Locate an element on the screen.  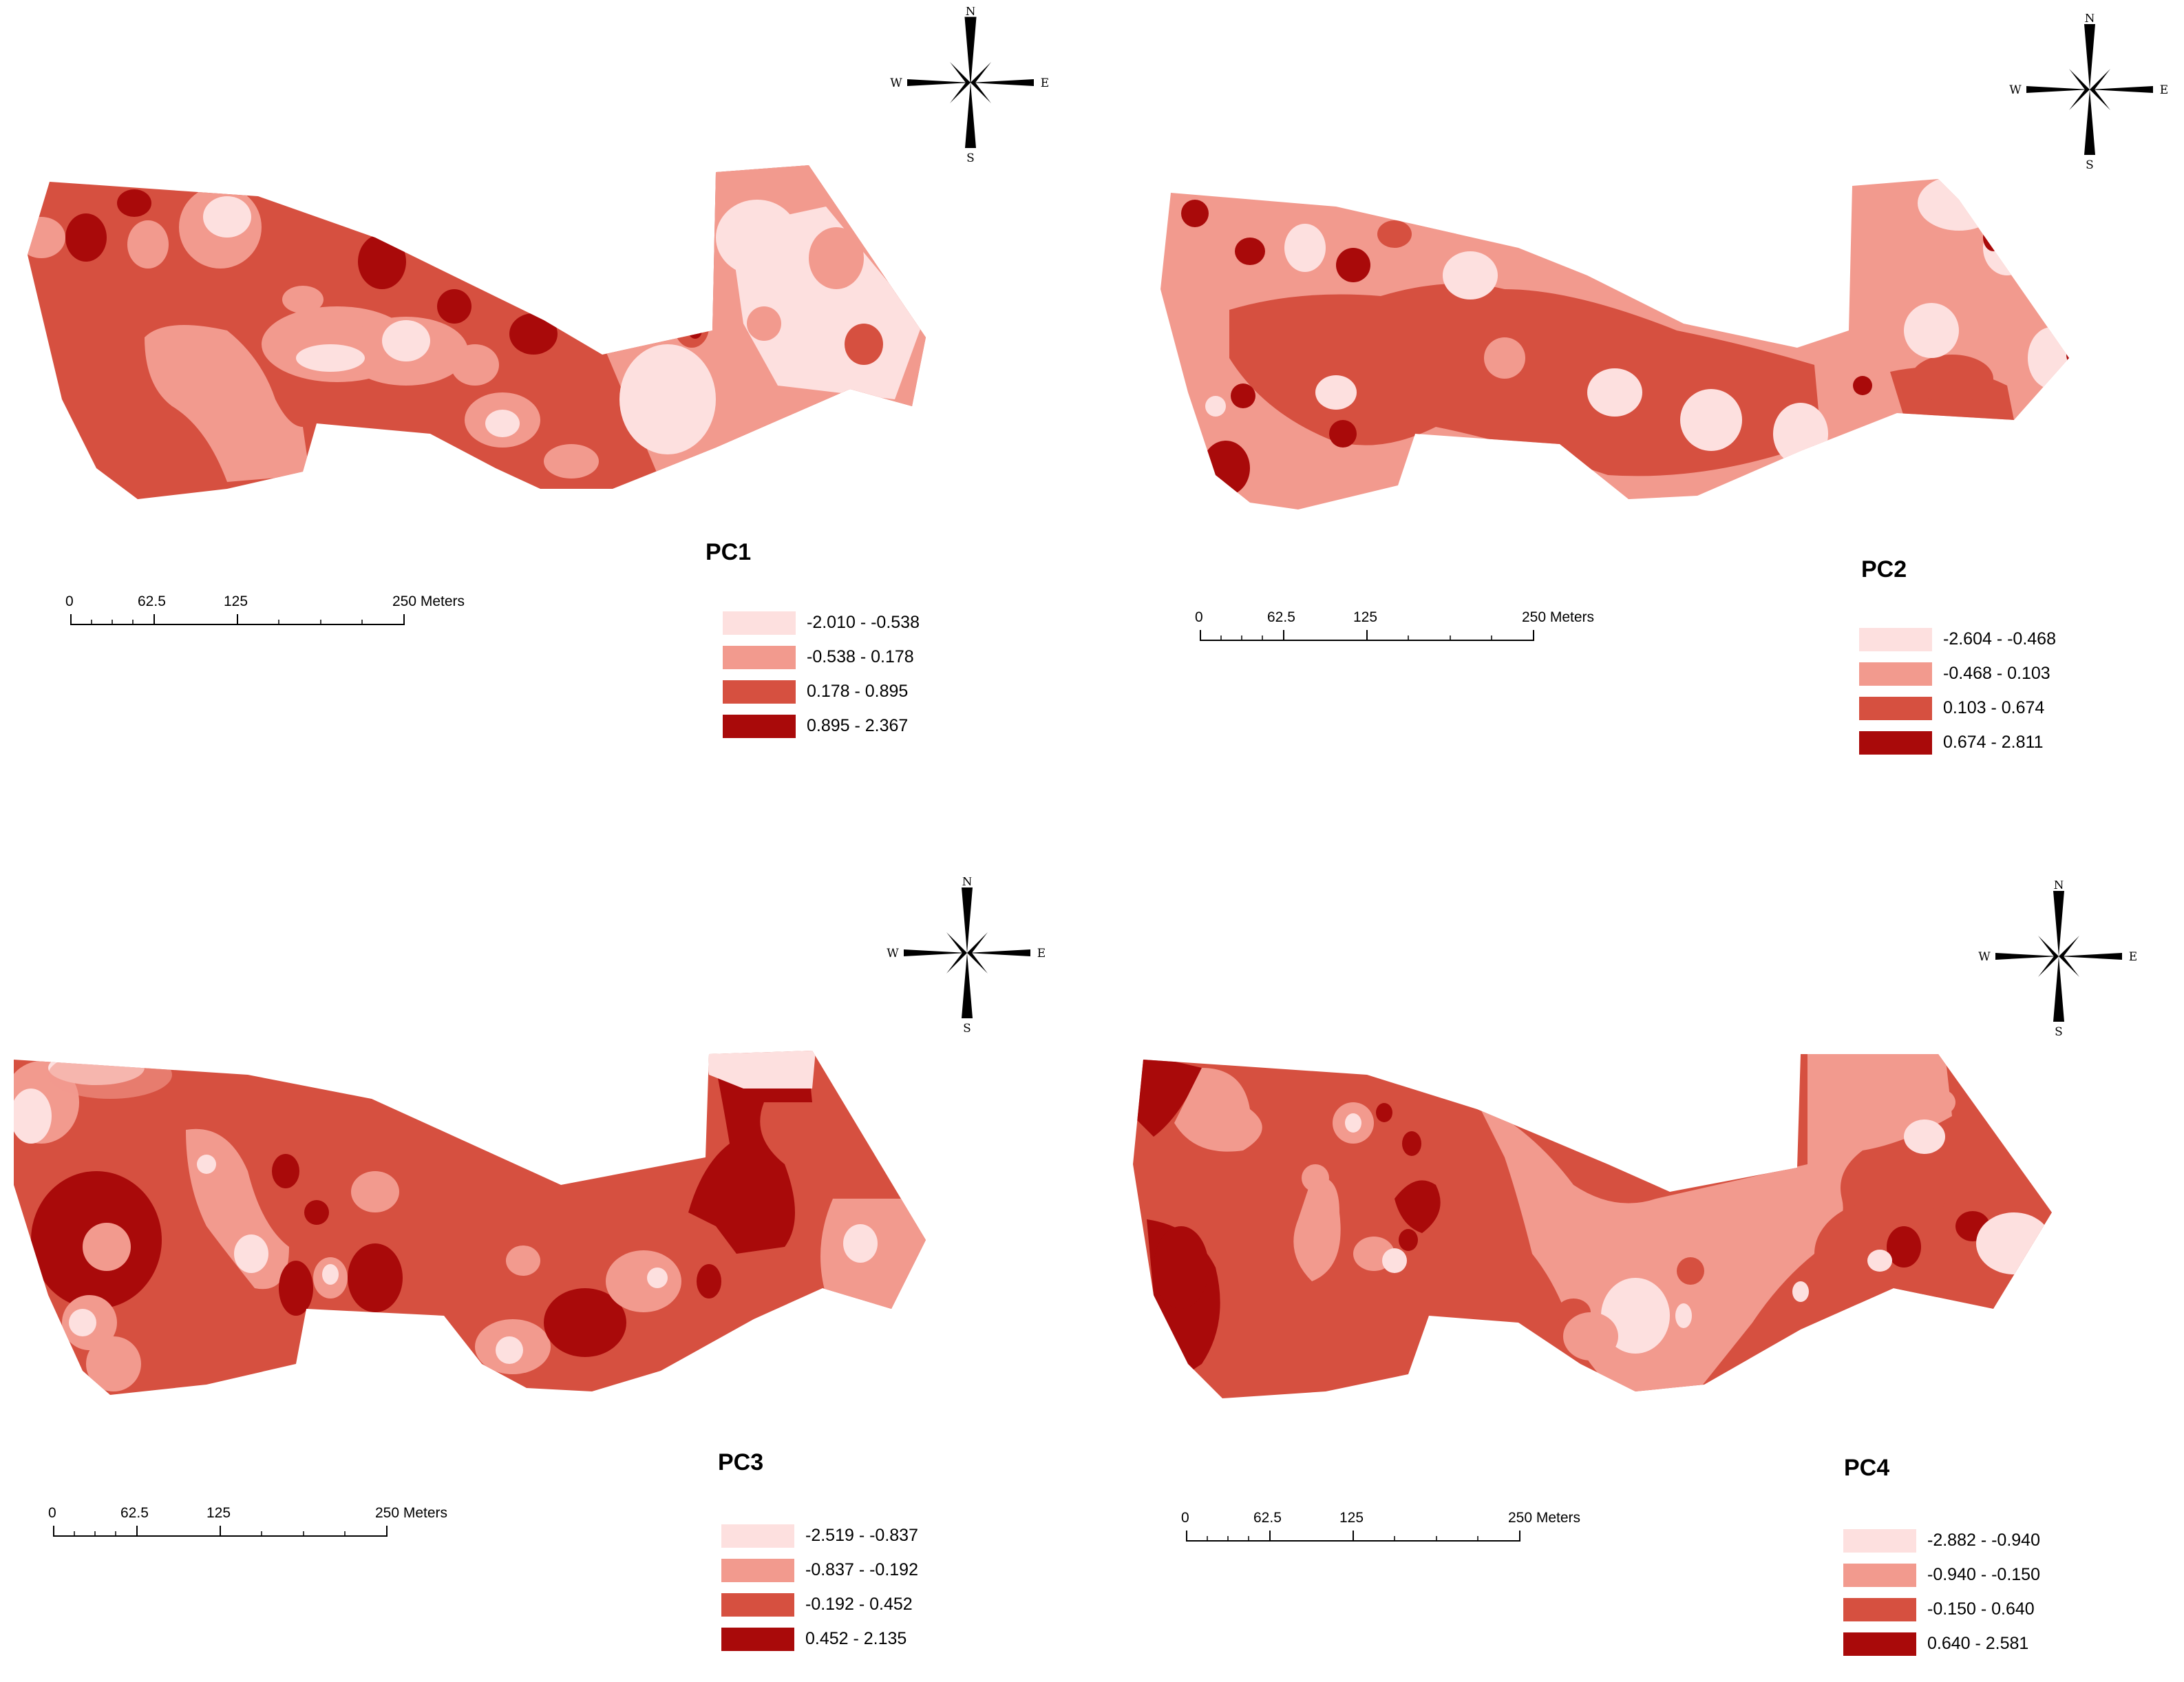
pc1-map is located at coordinates (477, 332).